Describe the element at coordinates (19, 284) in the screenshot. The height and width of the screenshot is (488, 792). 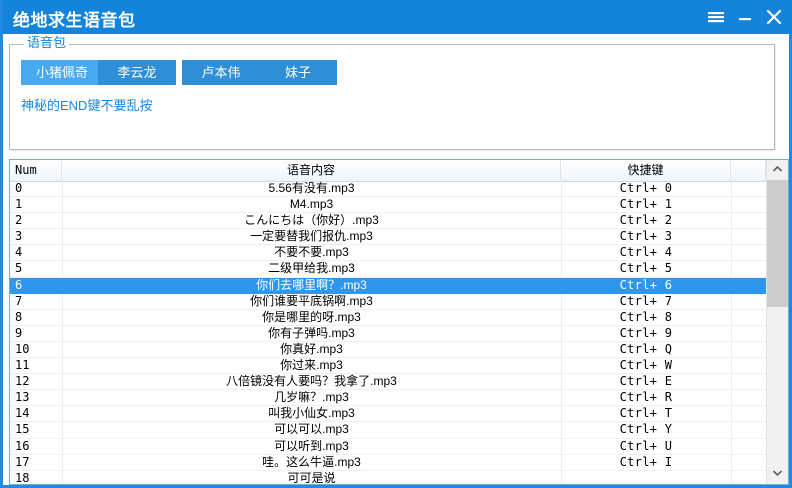
I see `cell-num: 6` at that location.